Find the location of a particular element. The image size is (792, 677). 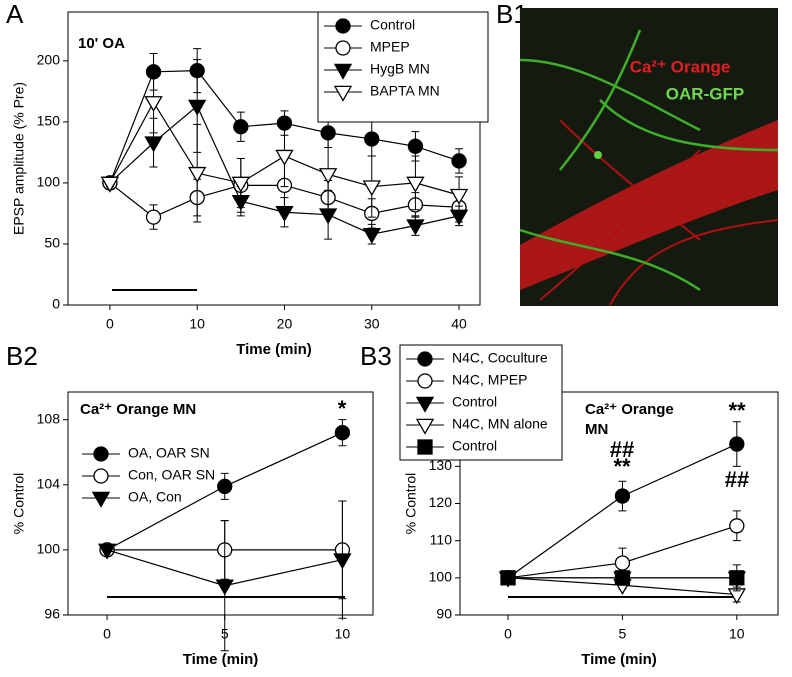

image-label: Ca²⁺ Orange is located at coordinates (680, 66).